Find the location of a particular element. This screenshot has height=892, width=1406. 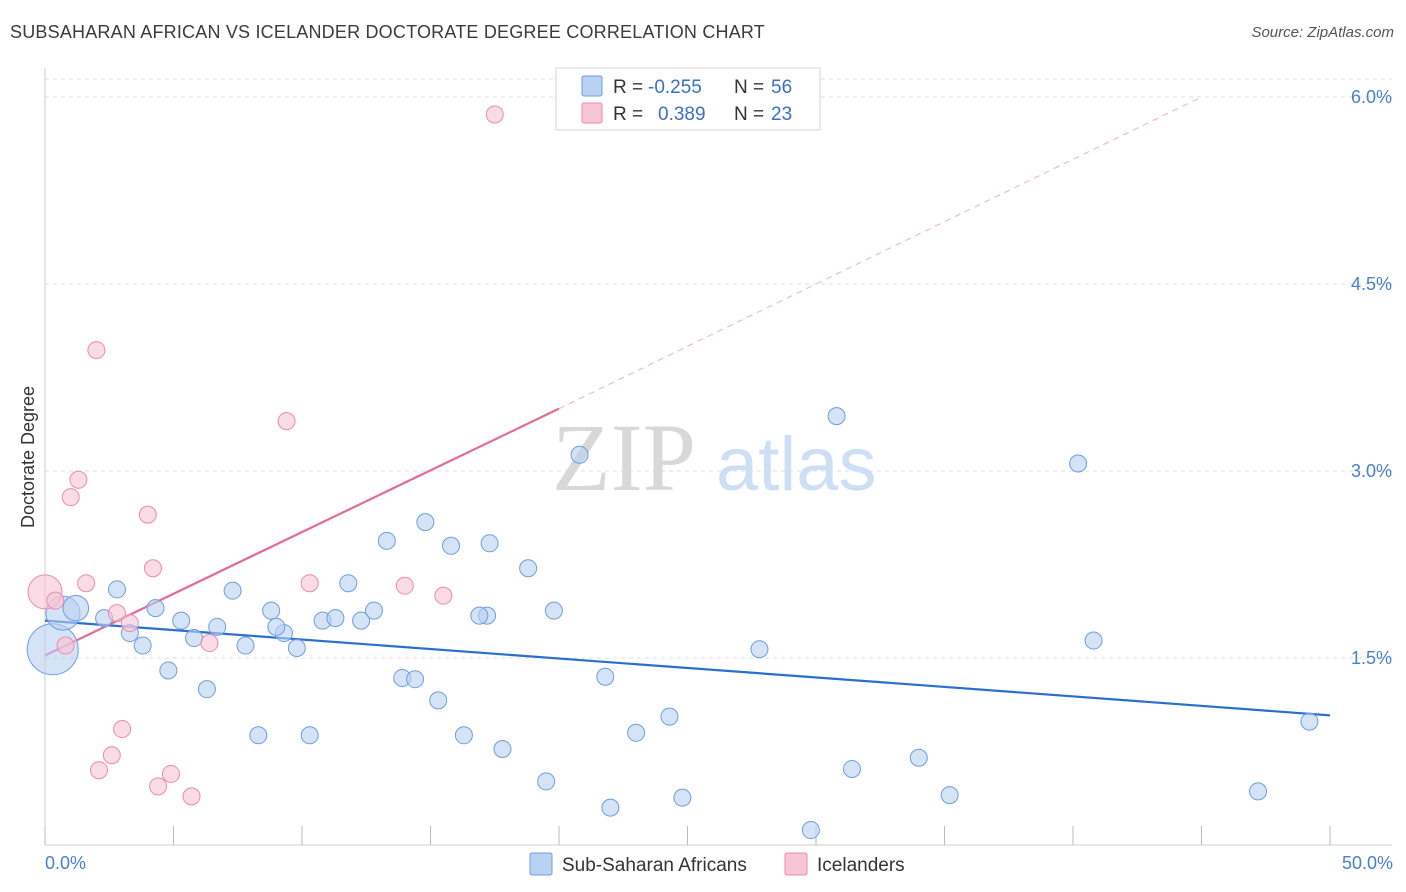

bottom-legend-label-pink: Icelanders is located at coordinates (861, 865).